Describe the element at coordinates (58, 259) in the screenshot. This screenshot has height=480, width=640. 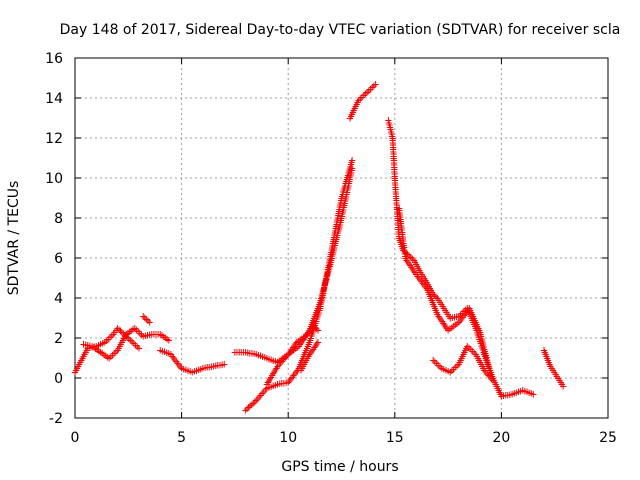
I see `y-tick-label: 6` at that location.